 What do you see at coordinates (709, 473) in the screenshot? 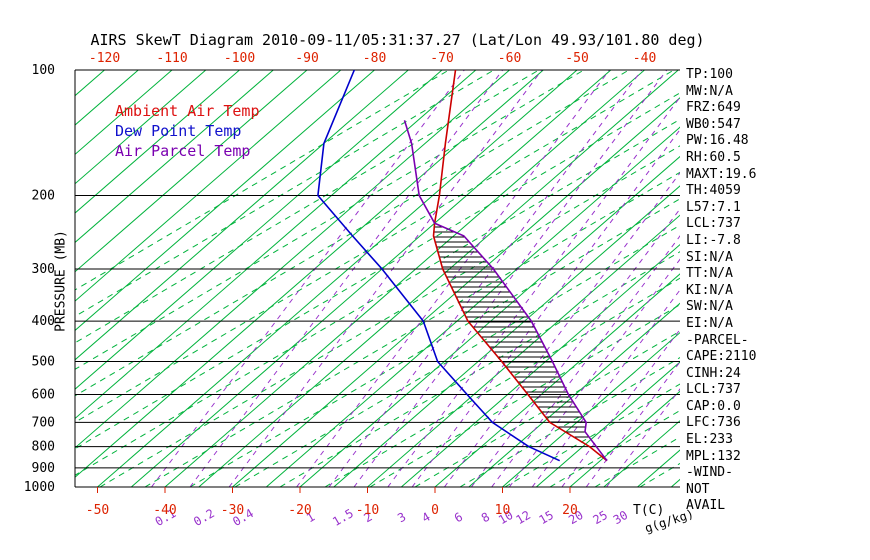
I see `stat-line: -WIND-` at bounding box center [709, 473].